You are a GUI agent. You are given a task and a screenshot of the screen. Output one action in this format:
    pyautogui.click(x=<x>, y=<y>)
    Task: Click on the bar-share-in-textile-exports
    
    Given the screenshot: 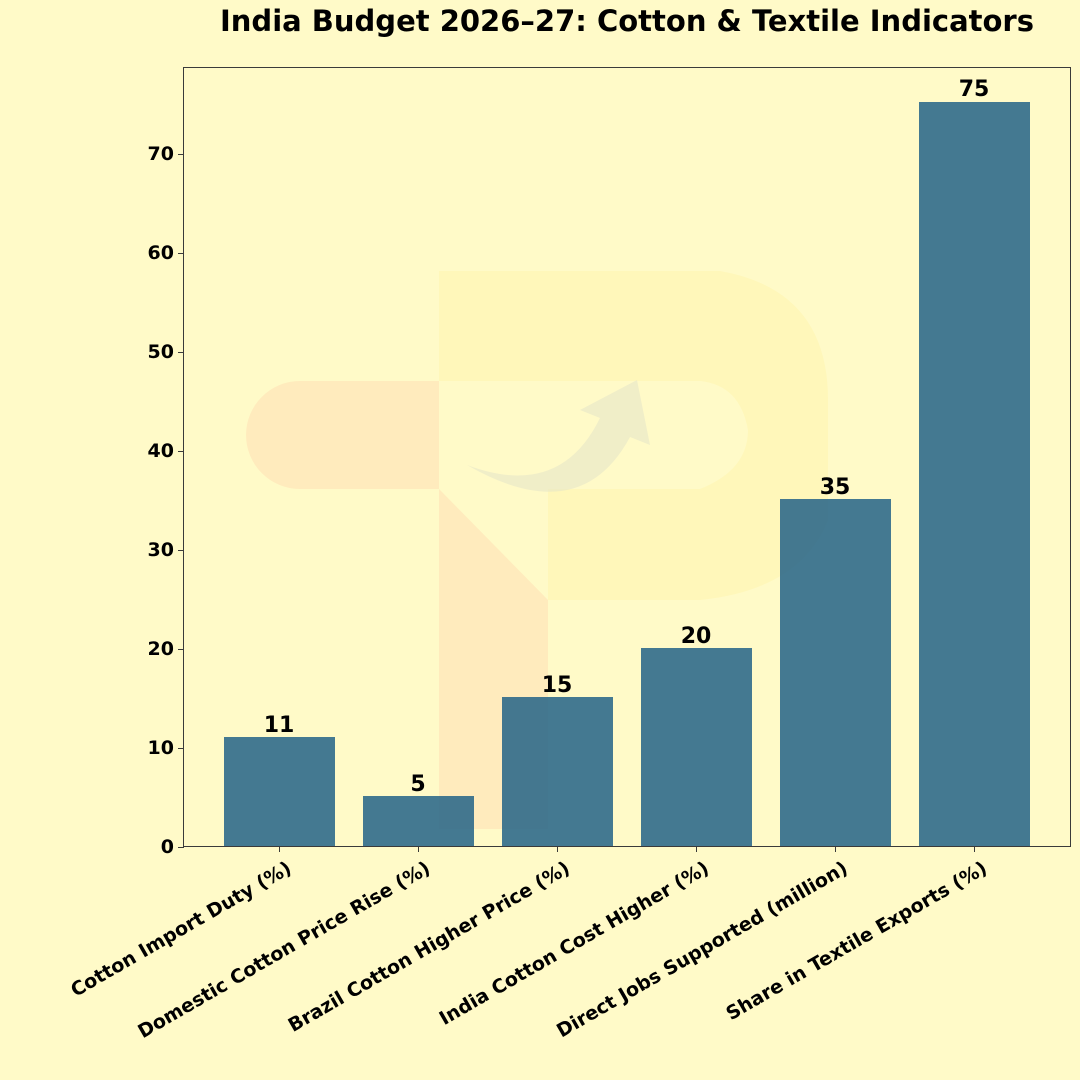 What is the action you would take?
    pyautogui.click(x=974, y=474)
    